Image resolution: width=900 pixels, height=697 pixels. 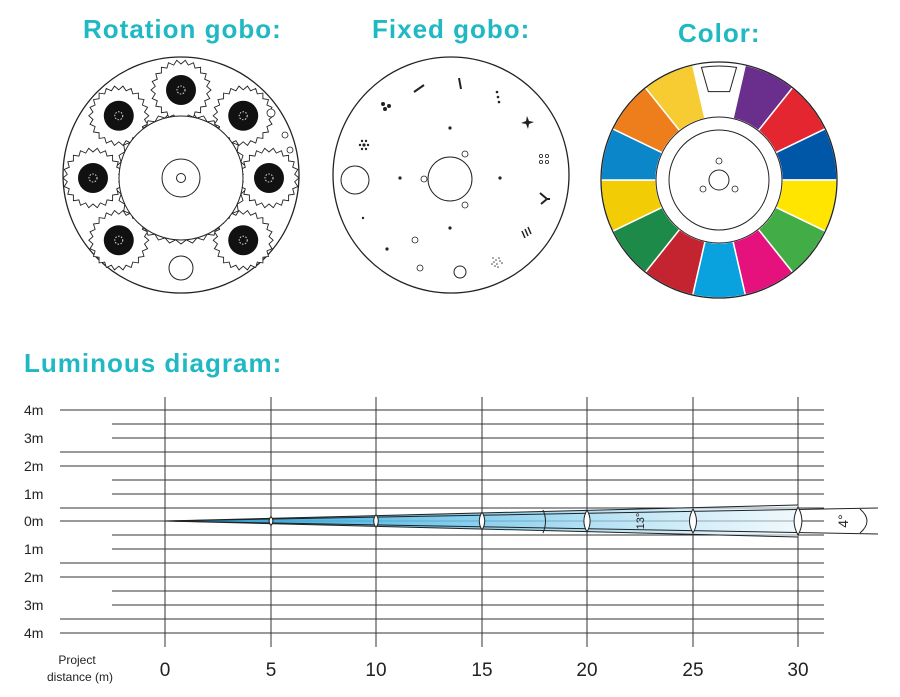 What do you see at coordinates (386, 106) in the screenshot?
I see `fixed-gobo-propeller` at bounding box center [386, 106].